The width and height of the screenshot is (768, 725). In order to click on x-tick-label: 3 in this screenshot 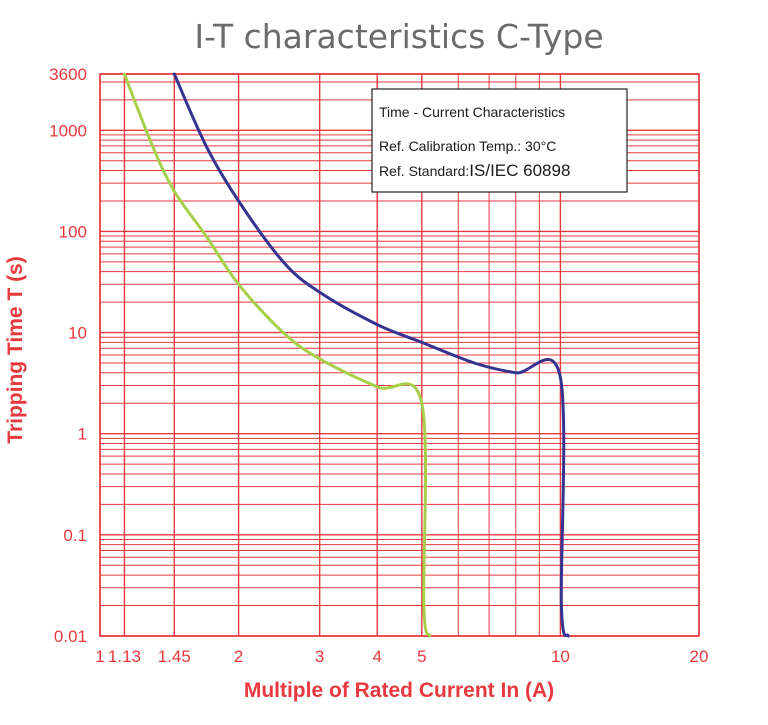, I will do `click(319, 656)`.